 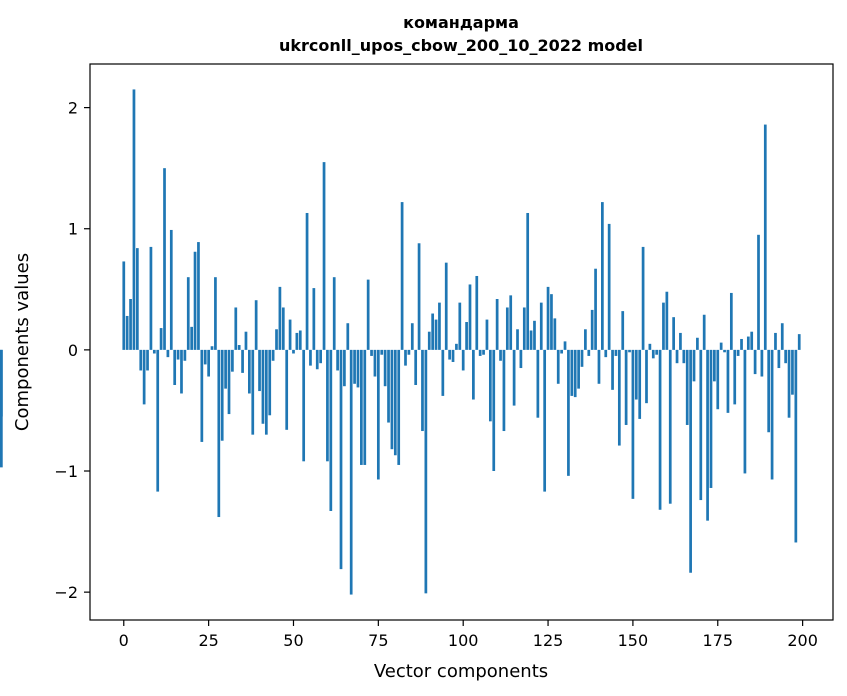 I want to click on x-tick-label: 200, so click(x=802, y=640).